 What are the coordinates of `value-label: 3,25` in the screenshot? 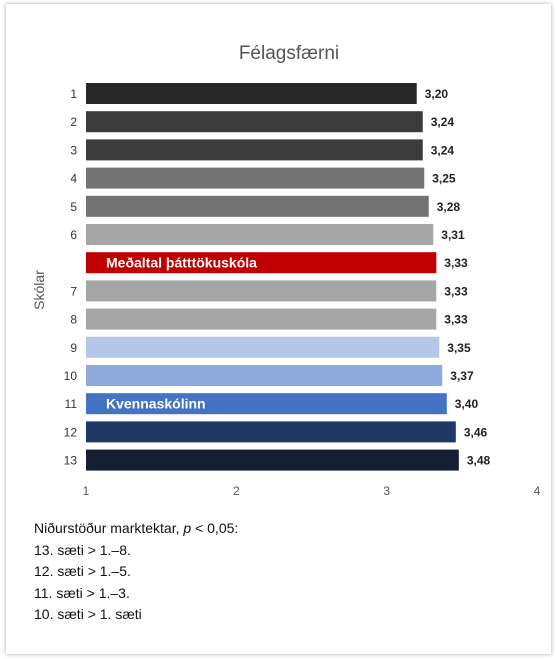 It's located at (444, 179).